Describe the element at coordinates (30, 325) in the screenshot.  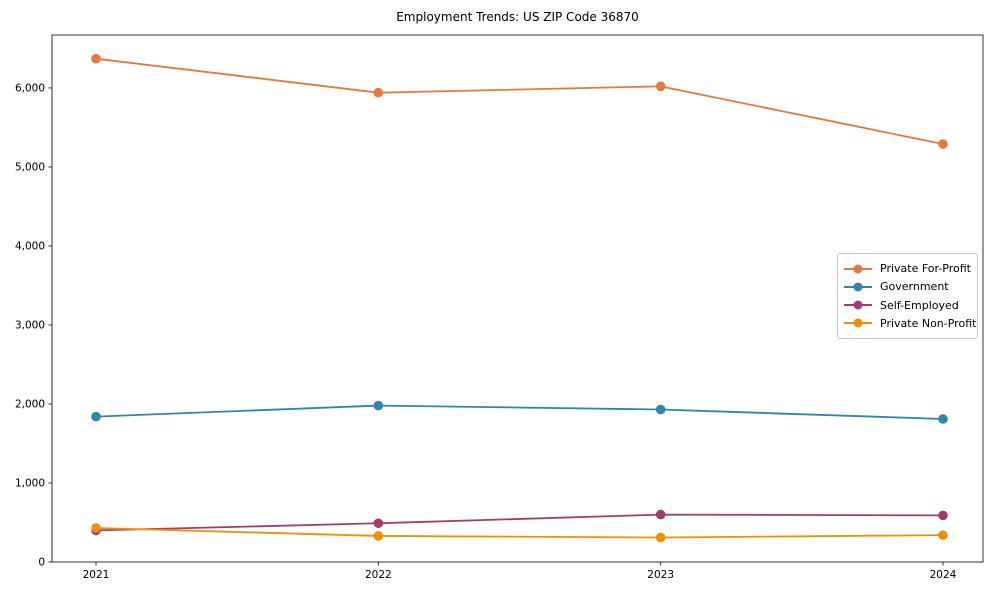
I see `y-tick-label: 3,000` at that location.